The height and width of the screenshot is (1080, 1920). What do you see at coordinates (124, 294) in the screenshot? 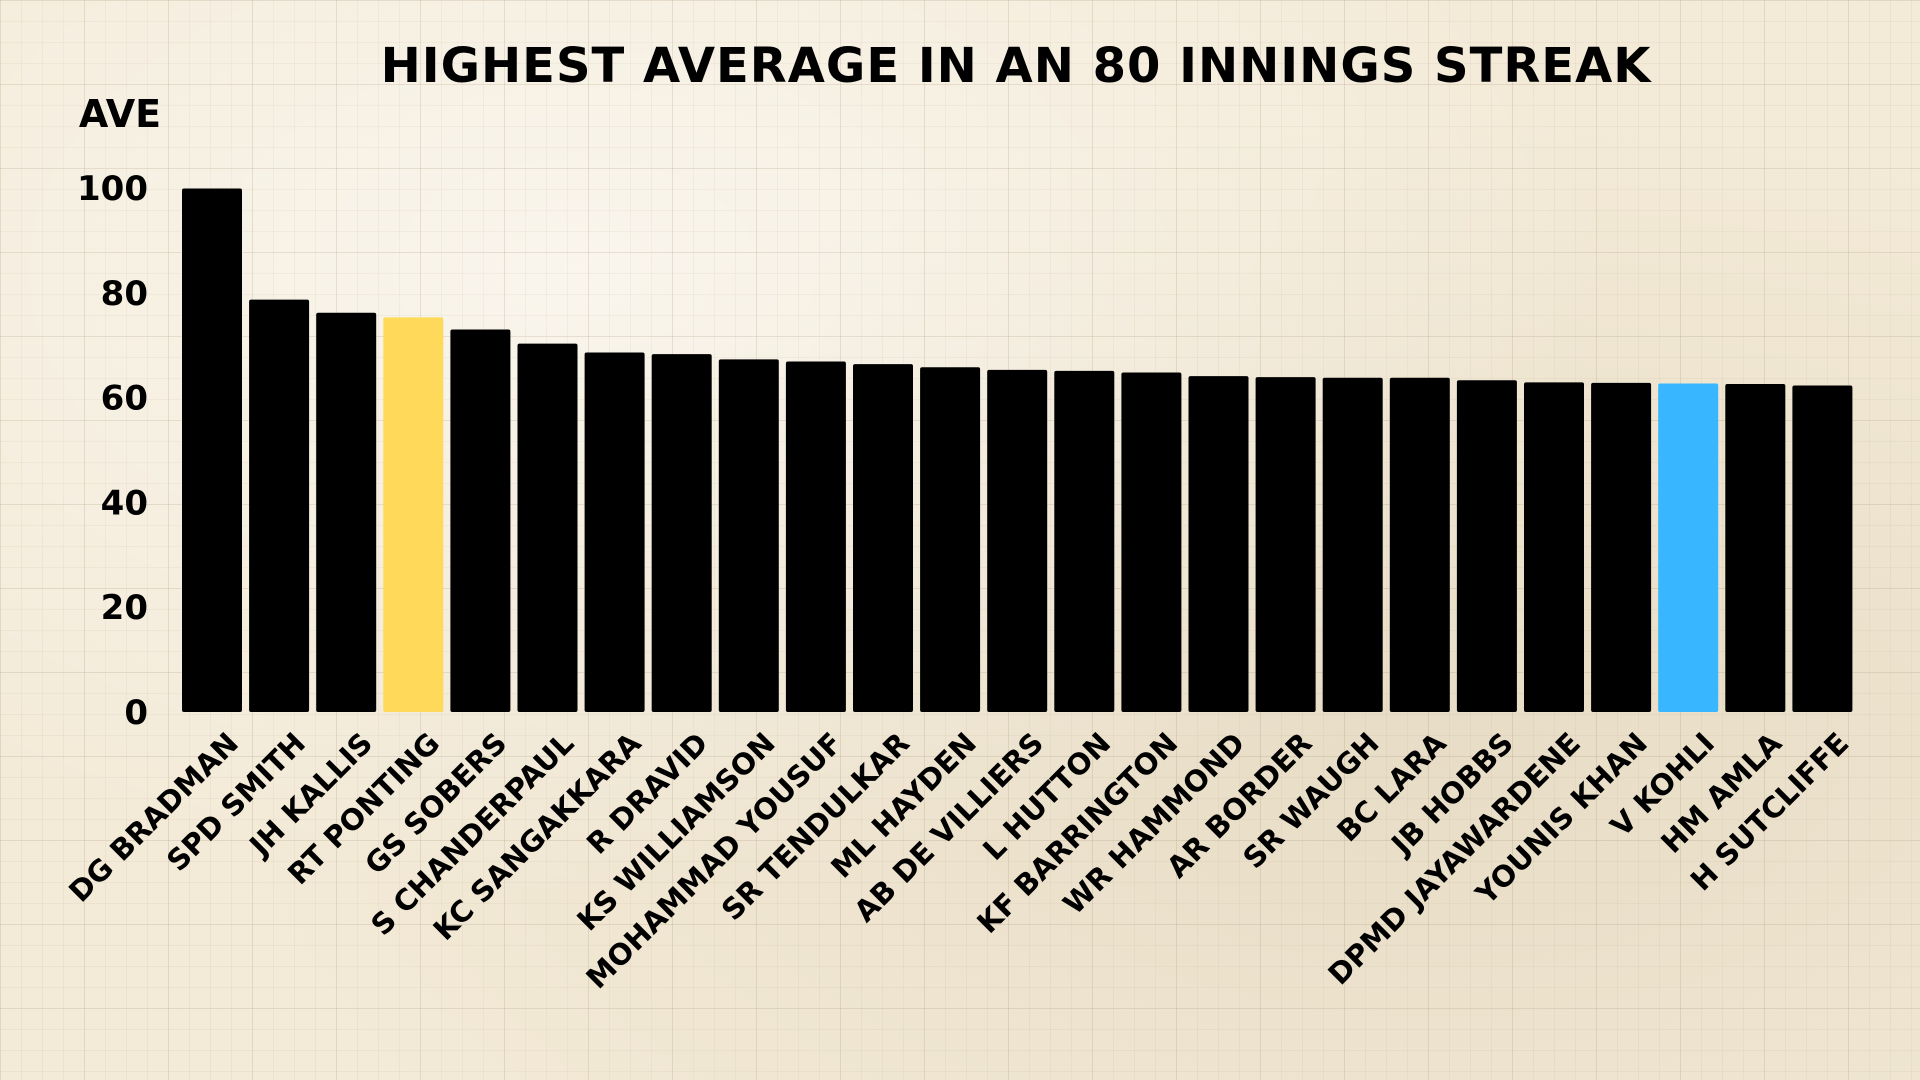
I see `y-tick-label: 80` at bounding box center [124, 294].